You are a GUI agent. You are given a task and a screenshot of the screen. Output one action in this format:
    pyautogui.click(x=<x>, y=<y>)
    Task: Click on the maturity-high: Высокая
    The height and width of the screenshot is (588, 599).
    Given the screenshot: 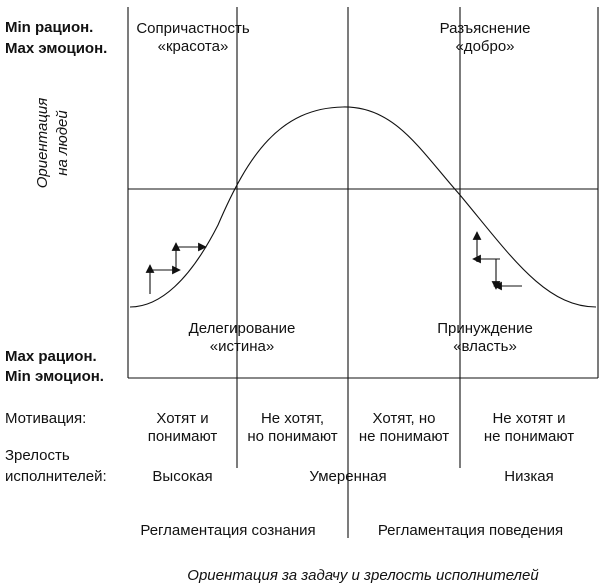 What is the action you would take?
    pyautogui.click(x=182, y=476)
    